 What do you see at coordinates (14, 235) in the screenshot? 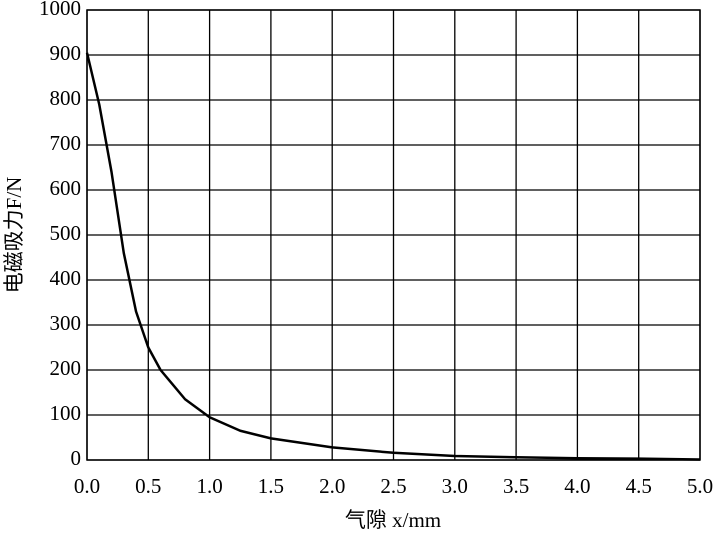
I see `y-axis-label: 电磁吸力F/N` at bounding box center [14, 235].